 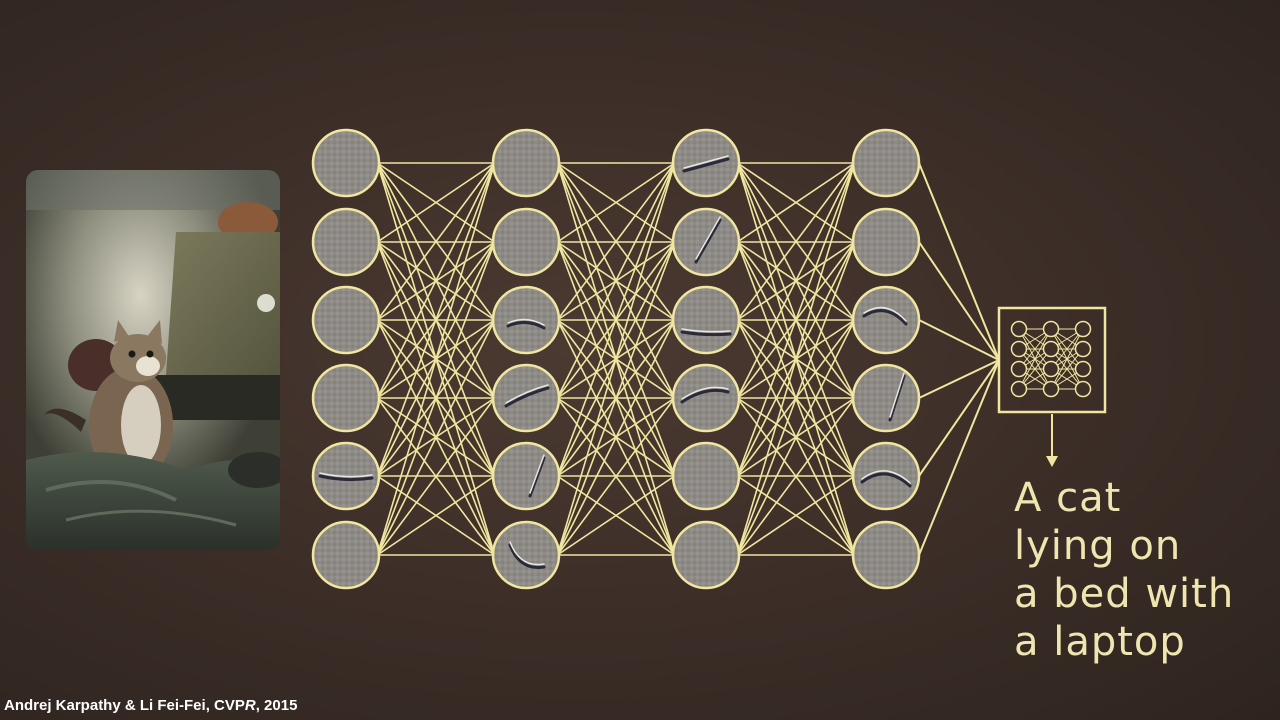 What do you see at coordinates (1052, 440) in the screenshot?
I see `down-arrow-icon` at bounding box center [1052, 440].